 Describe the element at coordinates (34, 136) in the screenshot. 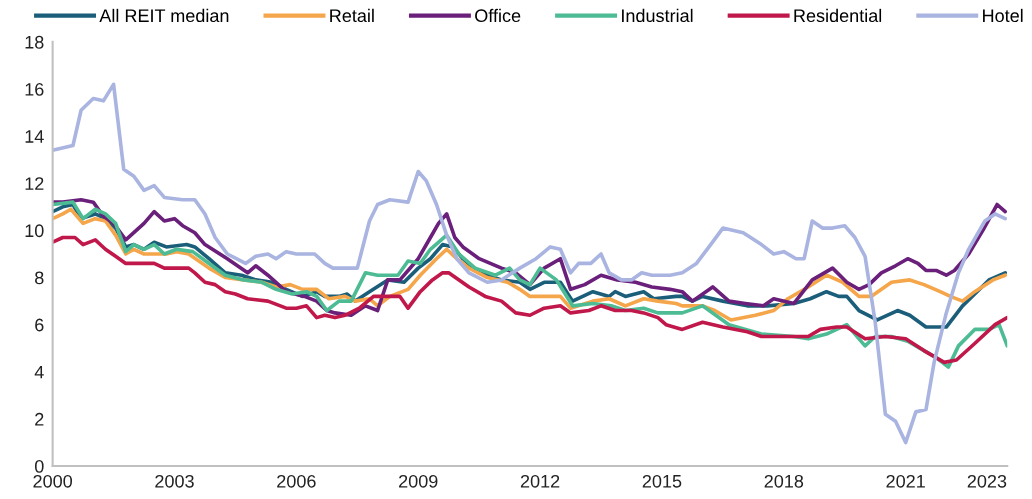

I see `y-tick-label: 14` at that location.